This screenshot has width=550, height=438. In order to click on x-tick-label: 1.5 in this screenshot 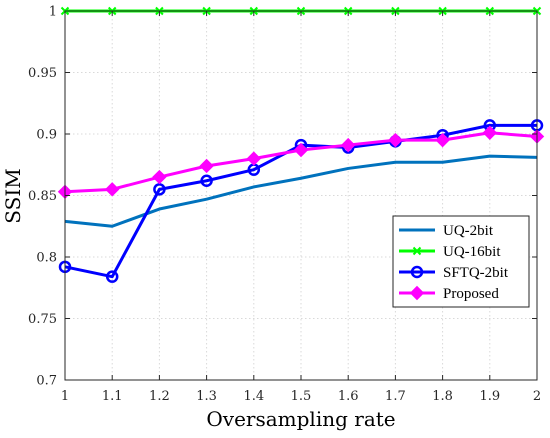, I will do `click(301, 396)`.